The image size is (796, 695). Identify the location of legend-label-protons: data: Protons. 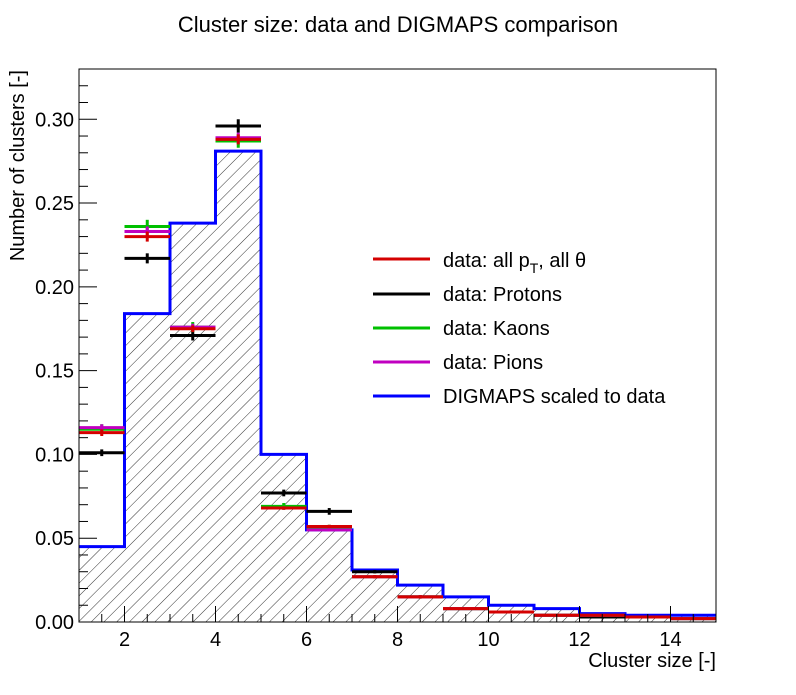
(502, 295).